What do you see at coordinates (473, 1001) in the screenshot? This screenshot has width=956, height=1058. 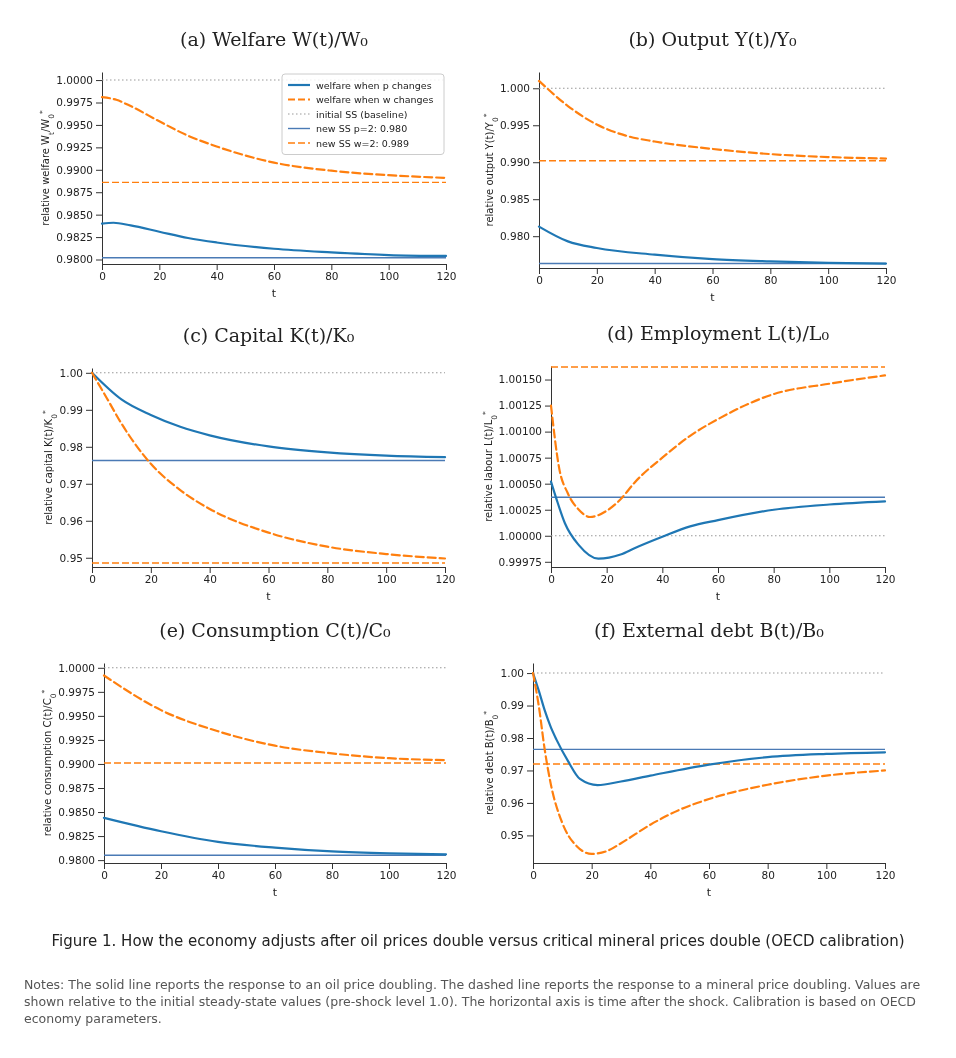 I see `text: Notes: The solid line reports the response to an oil price doubling. The dashed line reports the response to a mineral price doubling. Values are shown relative to the initial steady-state values (pre-shock level 1.0). The horizontal axis is time after the shock. Calibration is based on OECD economy parameters.` at bounding box center [473, 1001].